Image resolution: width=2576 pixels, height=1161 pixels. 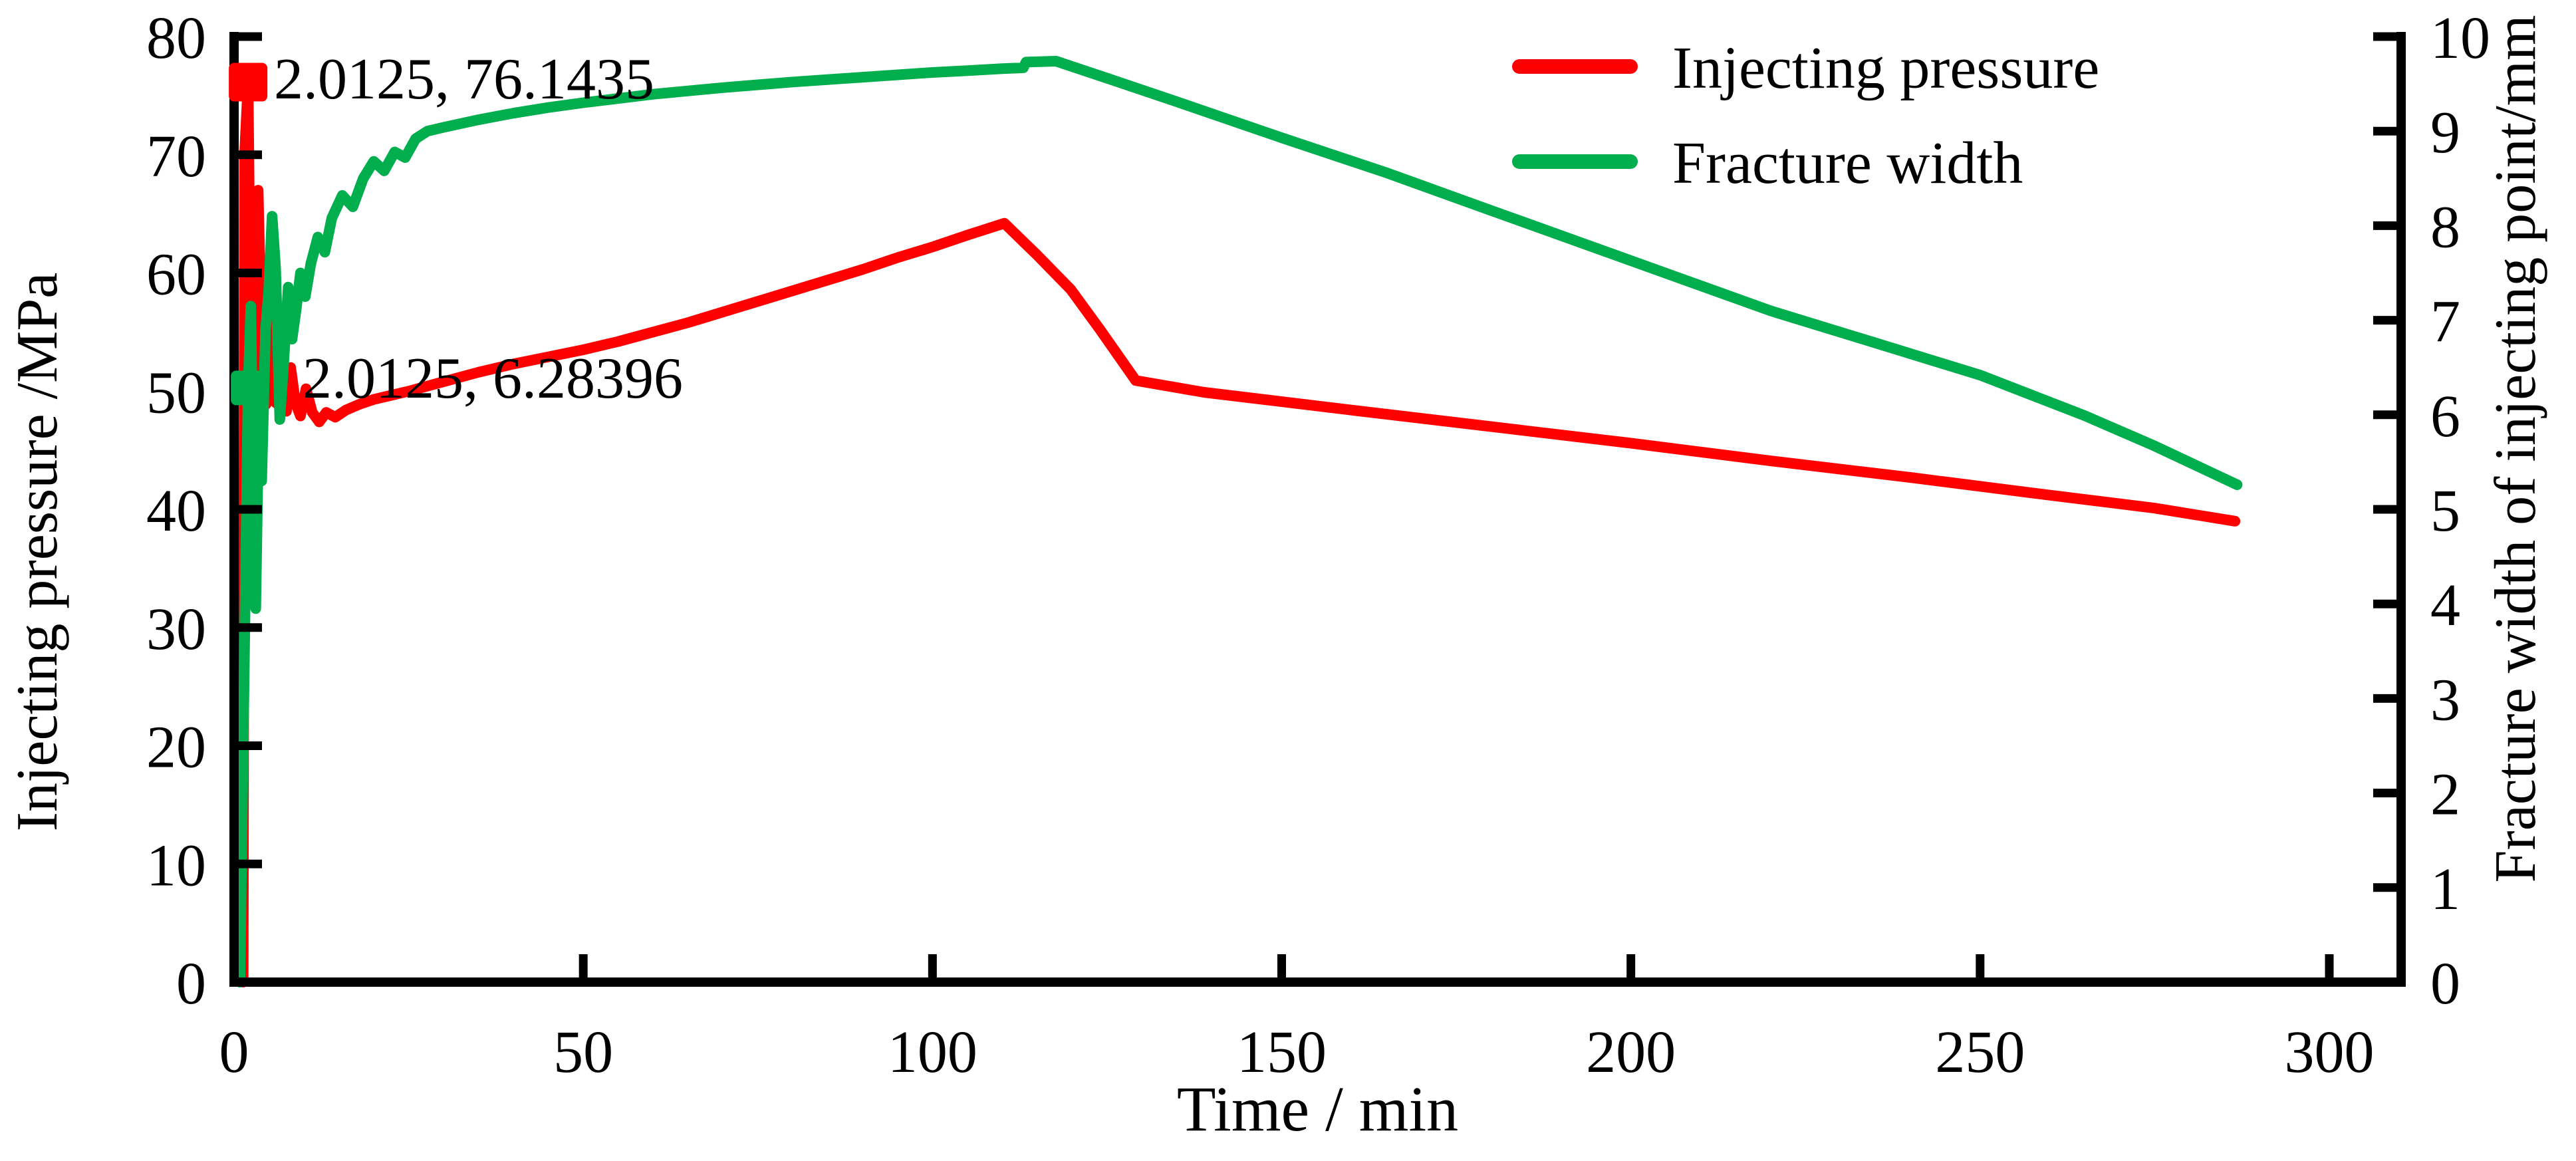 What do you see at coordinates (2445, 889) in the screenshot?
I see `y-right-tick-label: 1` at bounding box center [2445, 889].